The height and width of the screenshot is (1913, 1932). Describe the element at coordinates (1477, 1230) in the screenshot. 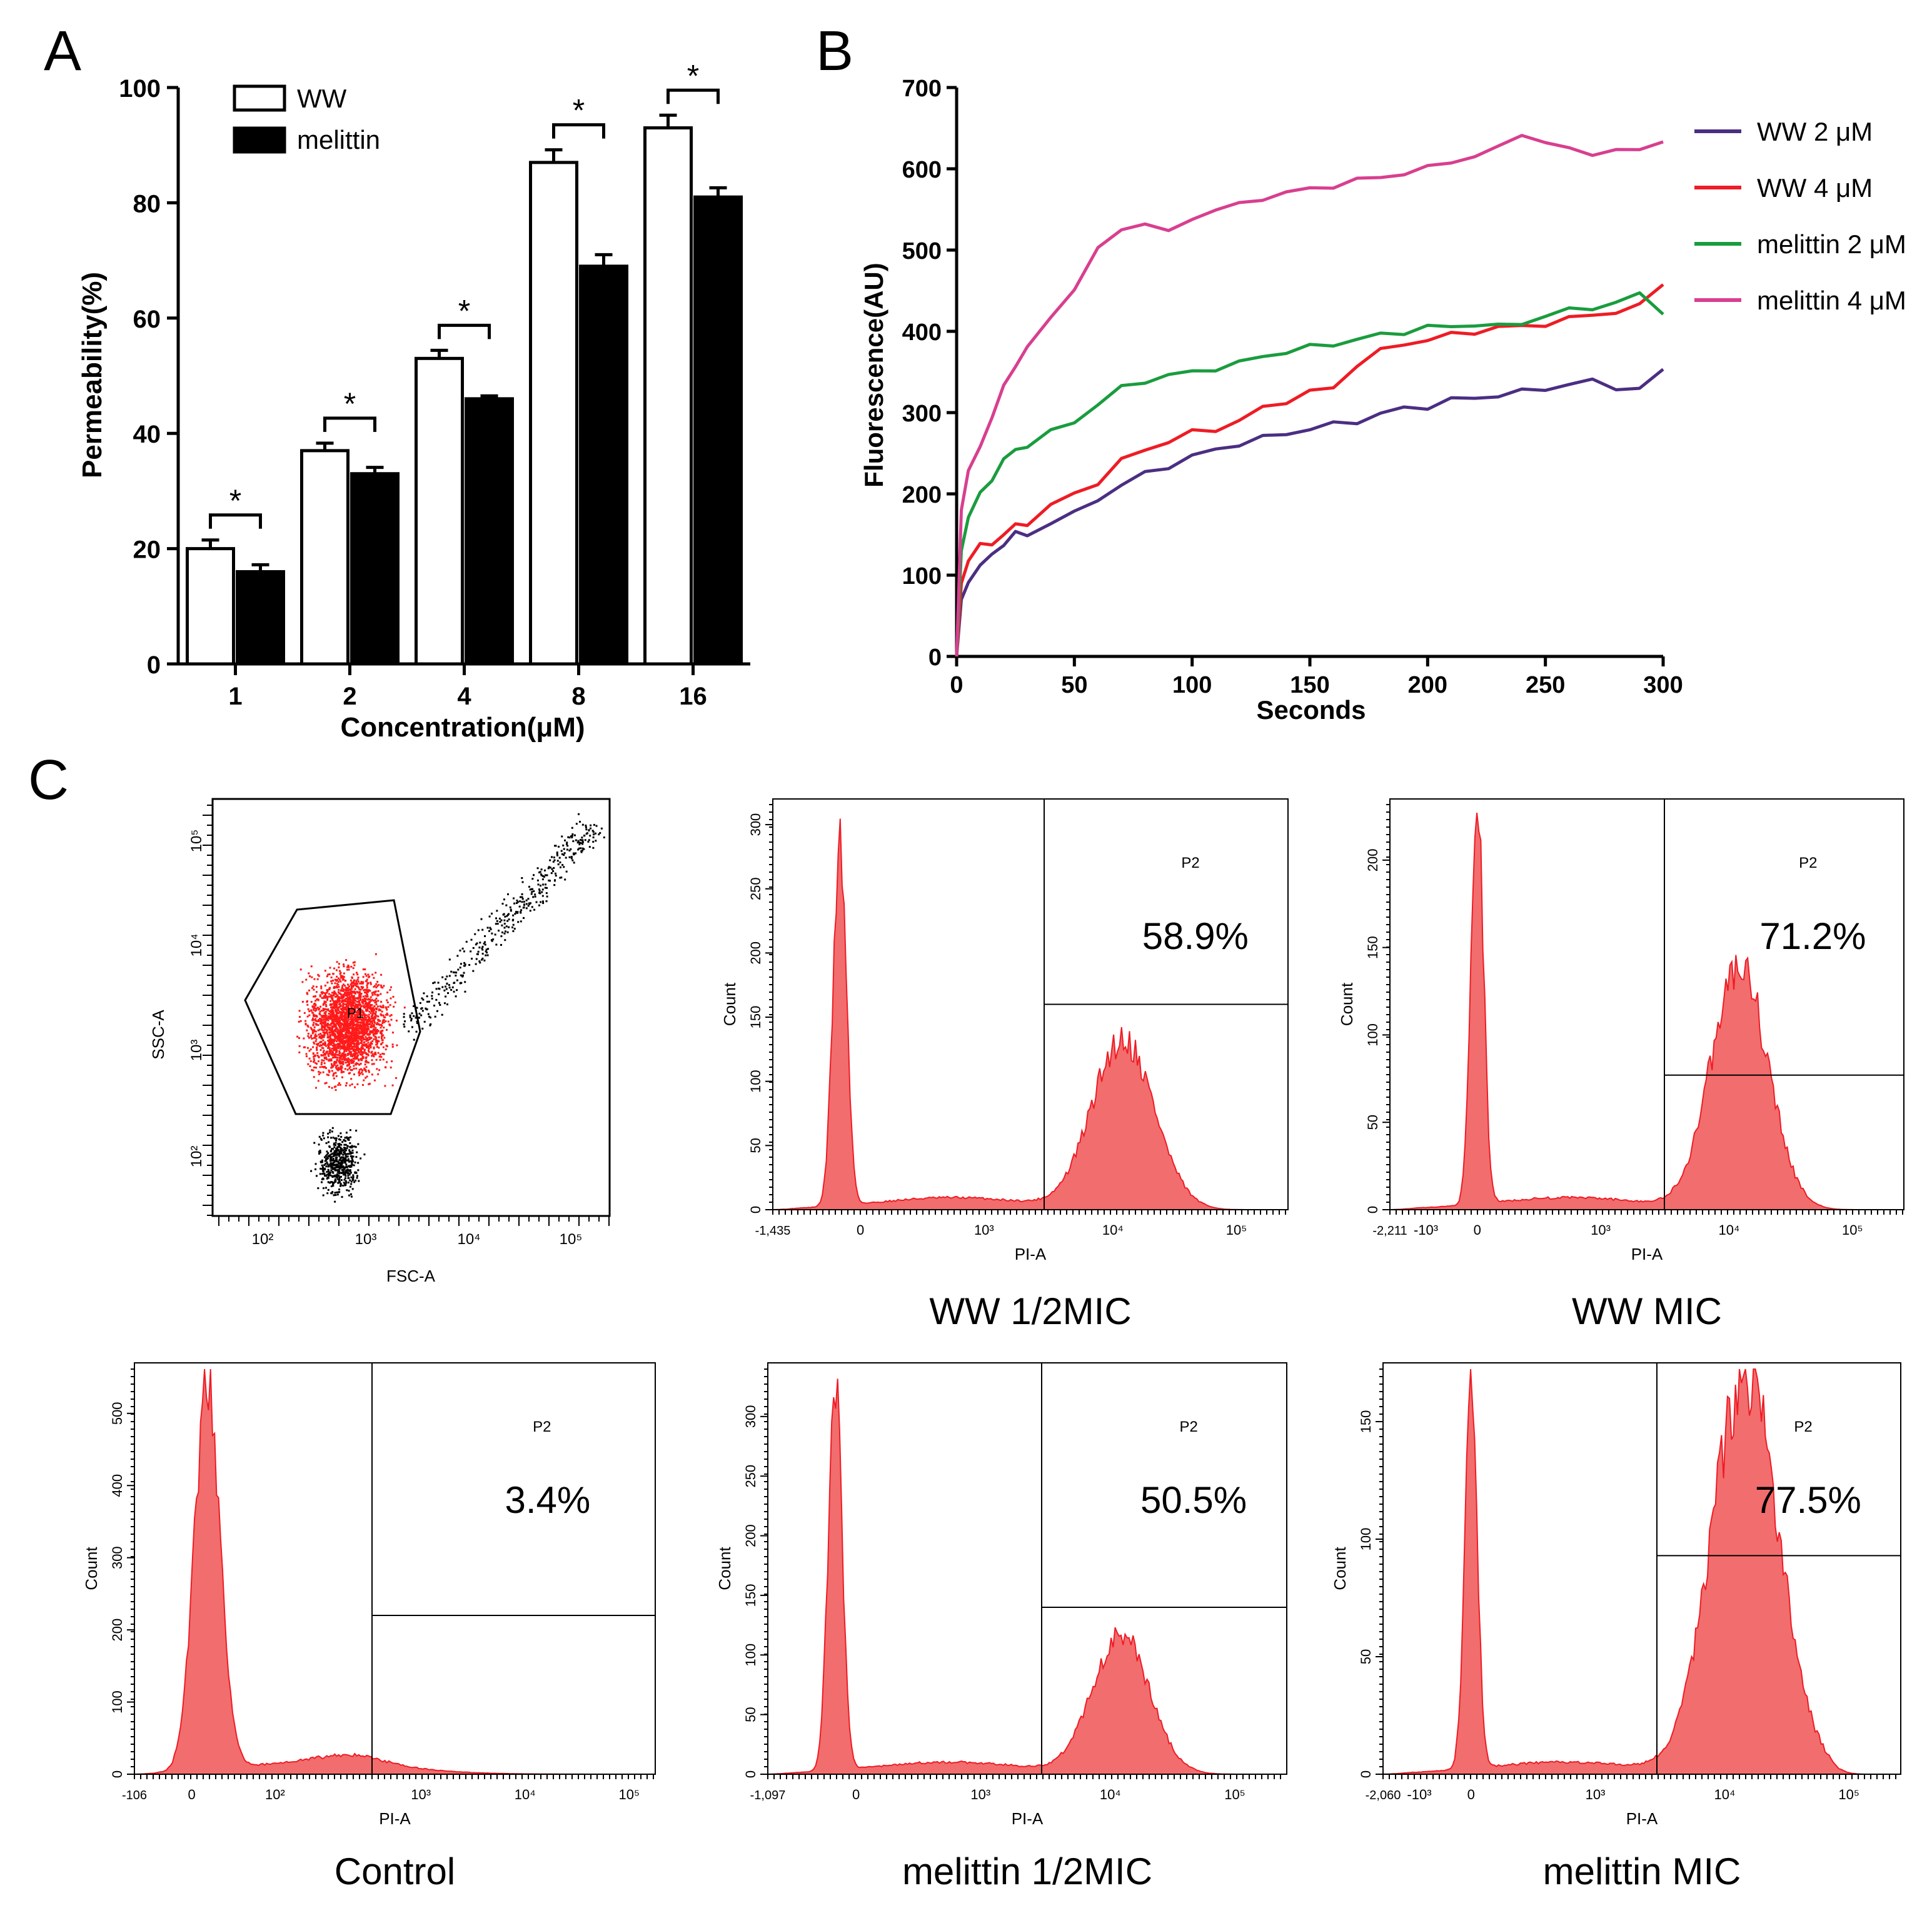

I see `histogram-xtick-label: 0` at that location.